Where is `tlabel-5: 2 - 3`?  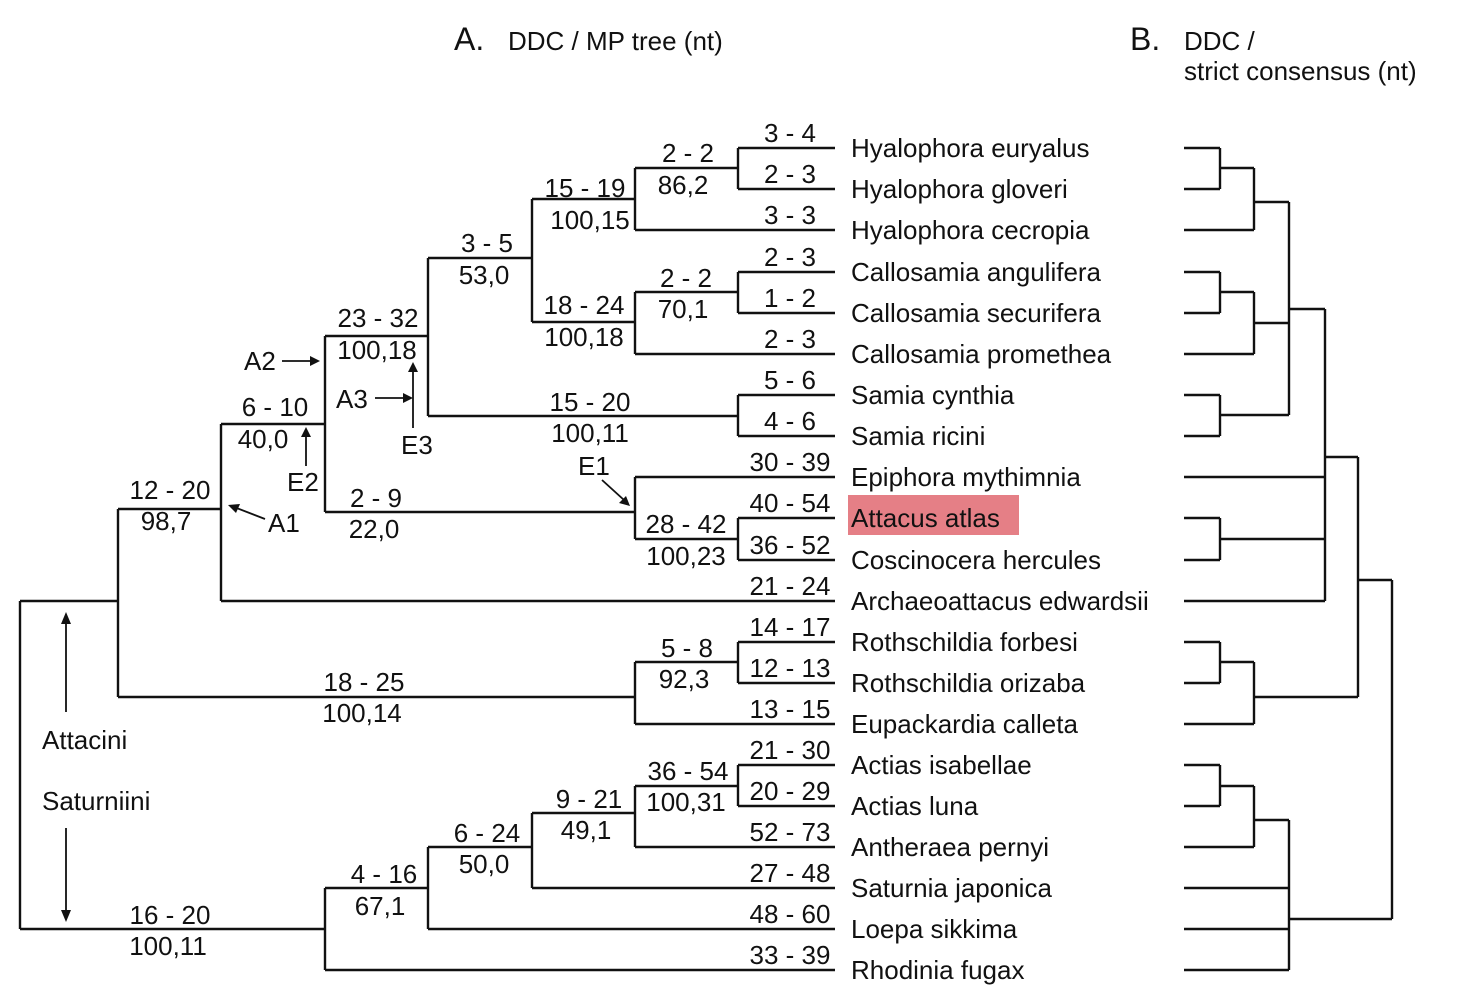
tlabel-5: 2 - 3 is located at coordinates (790, 339).